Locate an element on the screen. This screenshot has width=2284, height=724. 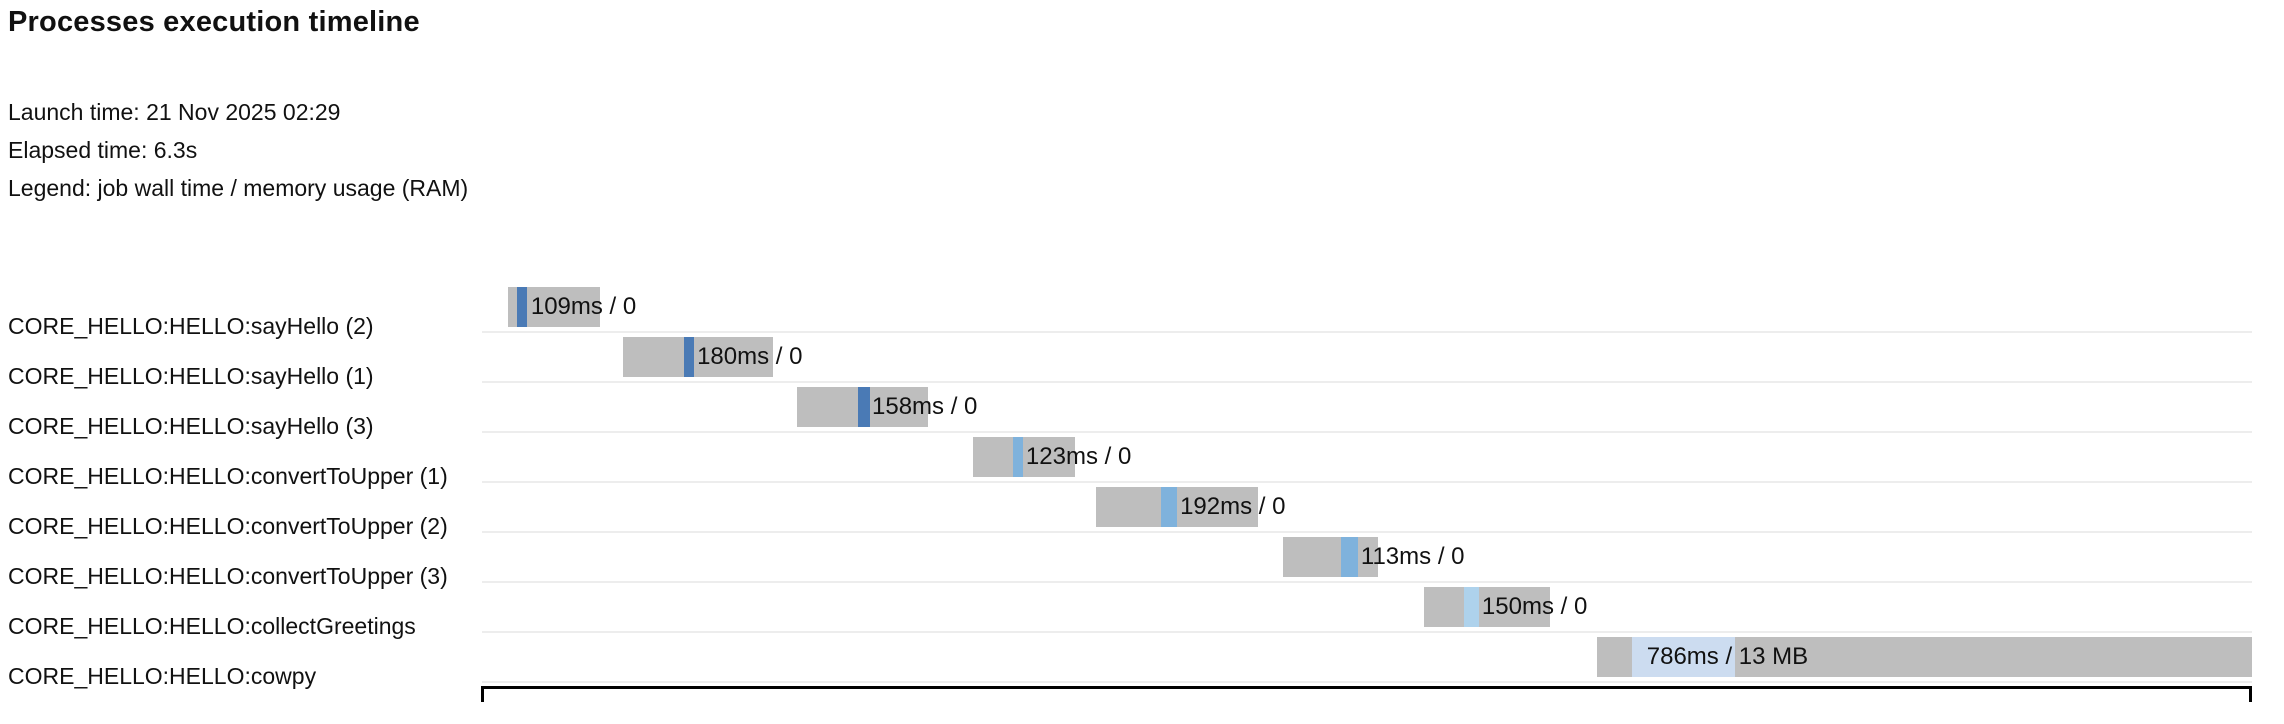
task-metrics-label: 786ms / 13 MB is located at coordinates (1727, 656).